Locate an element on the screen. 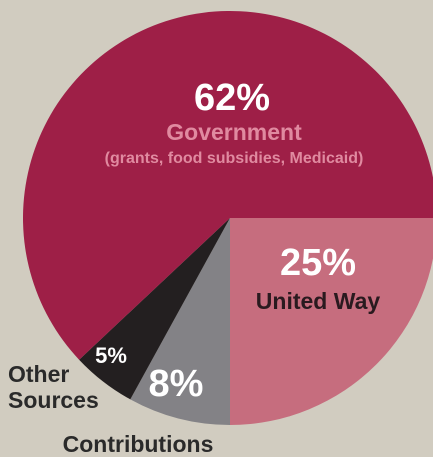  slice-label-government: Government is located at coordinates (234, 132).